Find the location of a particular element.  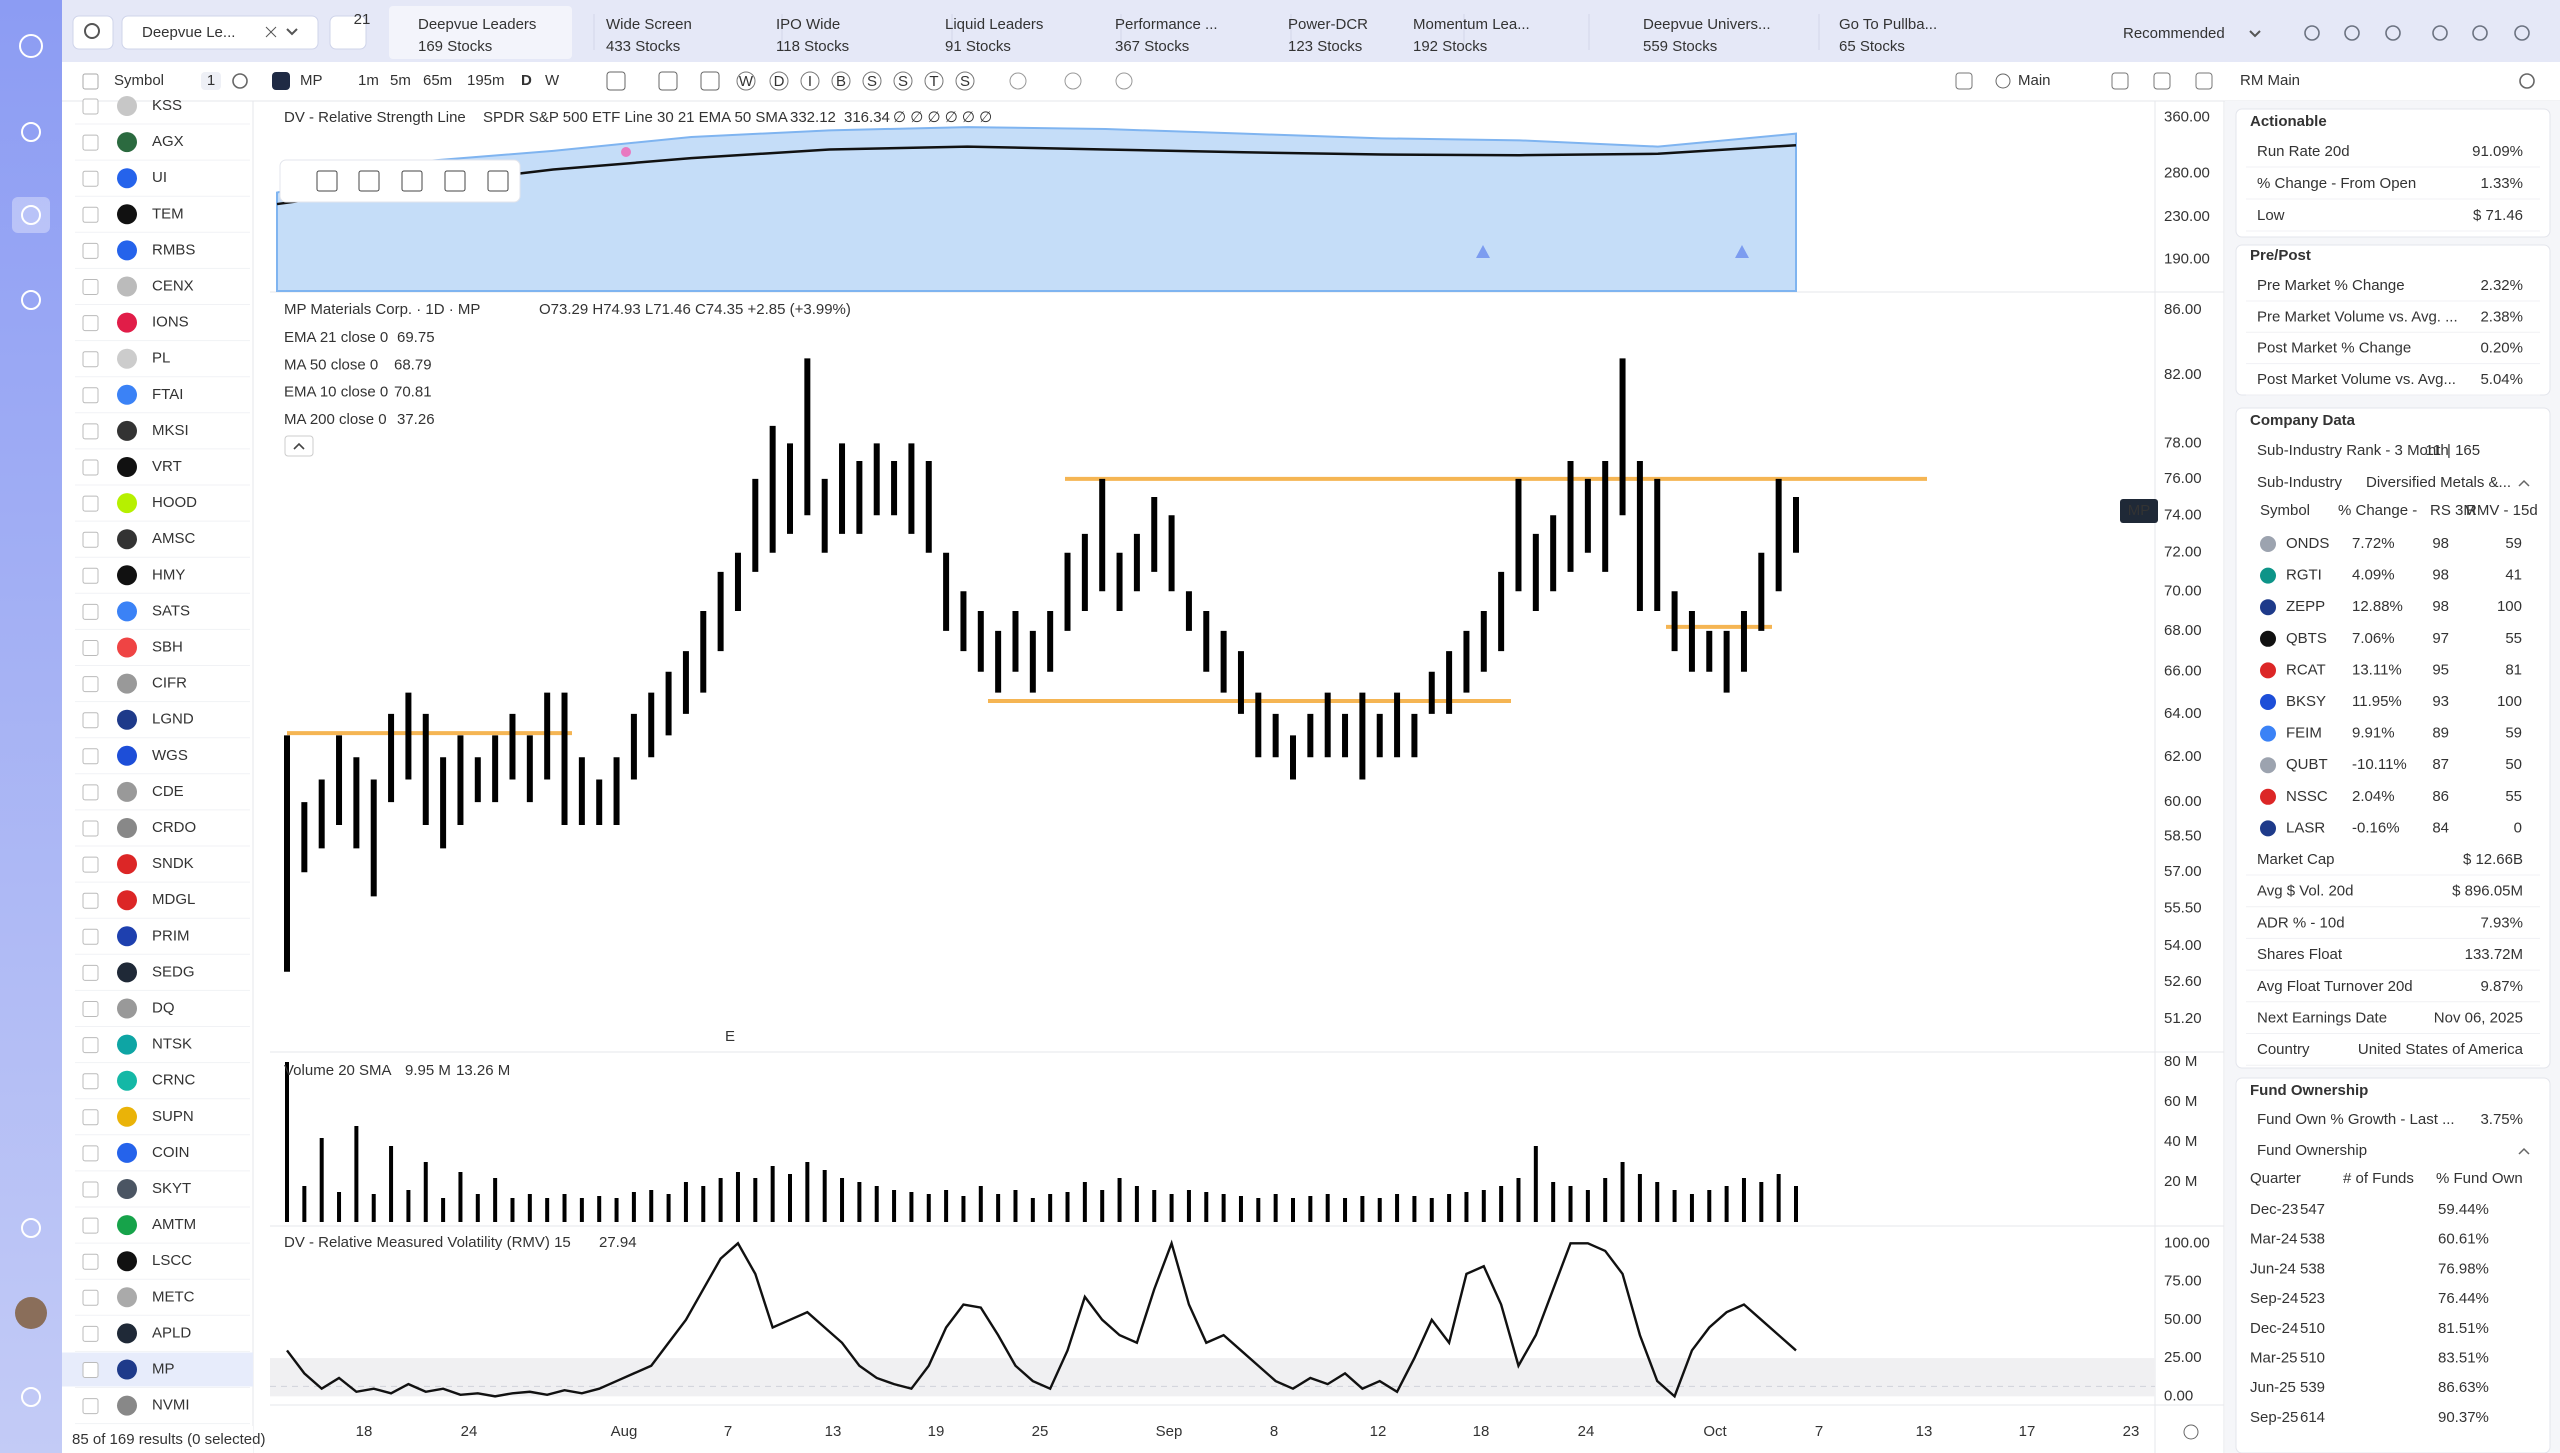

interval: 1m is located at coordinates (368, 80).